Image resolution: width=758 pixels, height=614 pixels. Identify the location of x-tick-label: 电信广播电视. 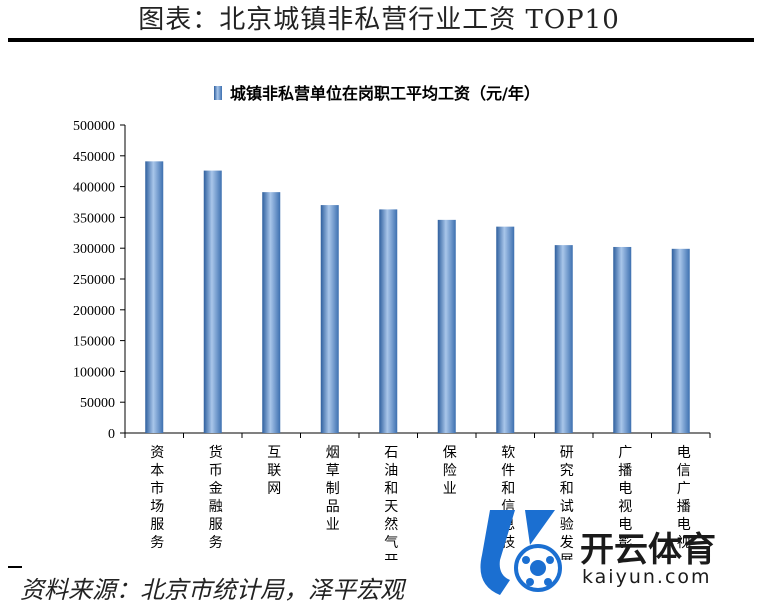
(684, 498).